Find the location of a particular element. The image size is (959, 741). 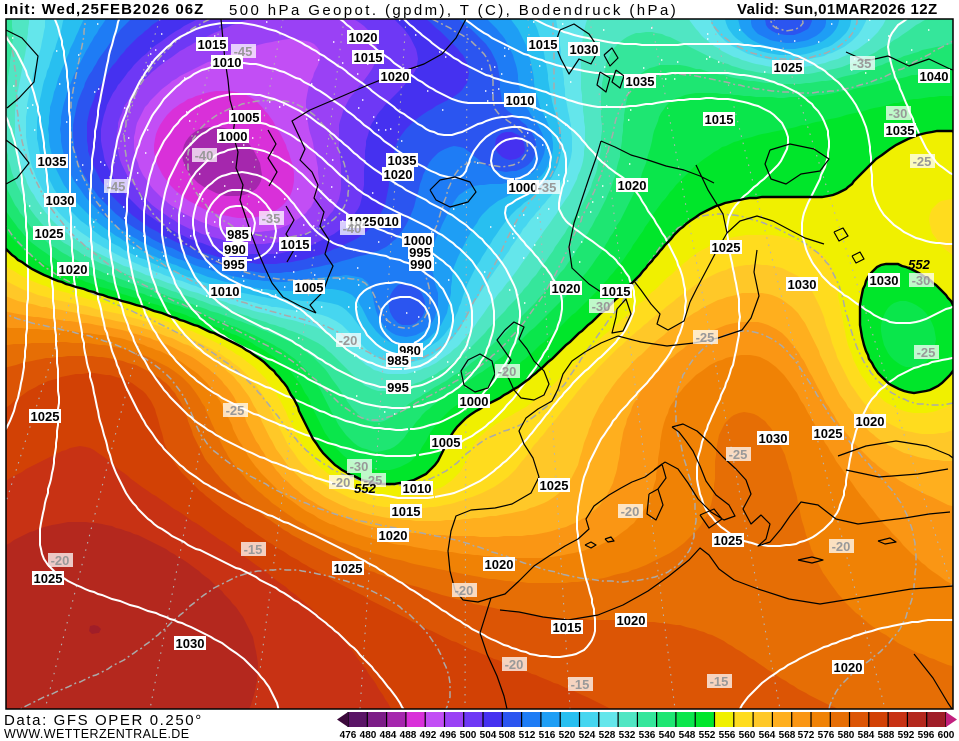

svg-text: 528 is located at coordinates (607, 735).